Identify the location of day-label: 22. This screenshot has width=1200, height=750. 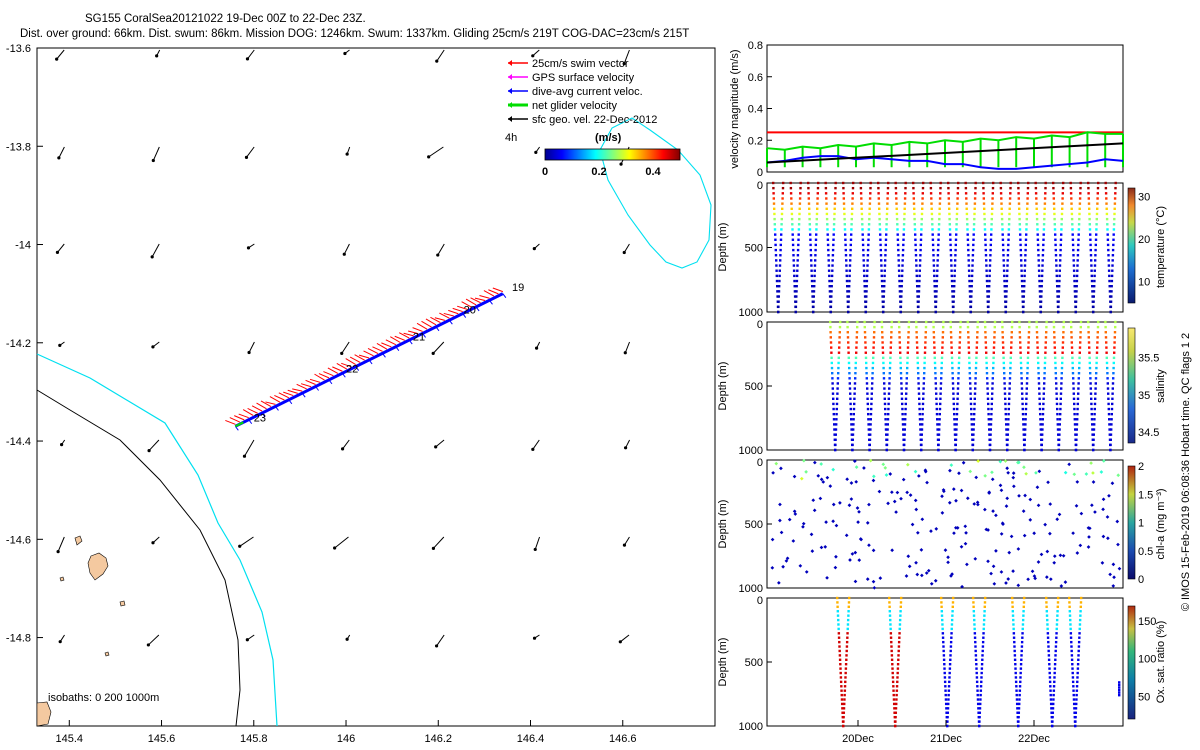
(352, 369).